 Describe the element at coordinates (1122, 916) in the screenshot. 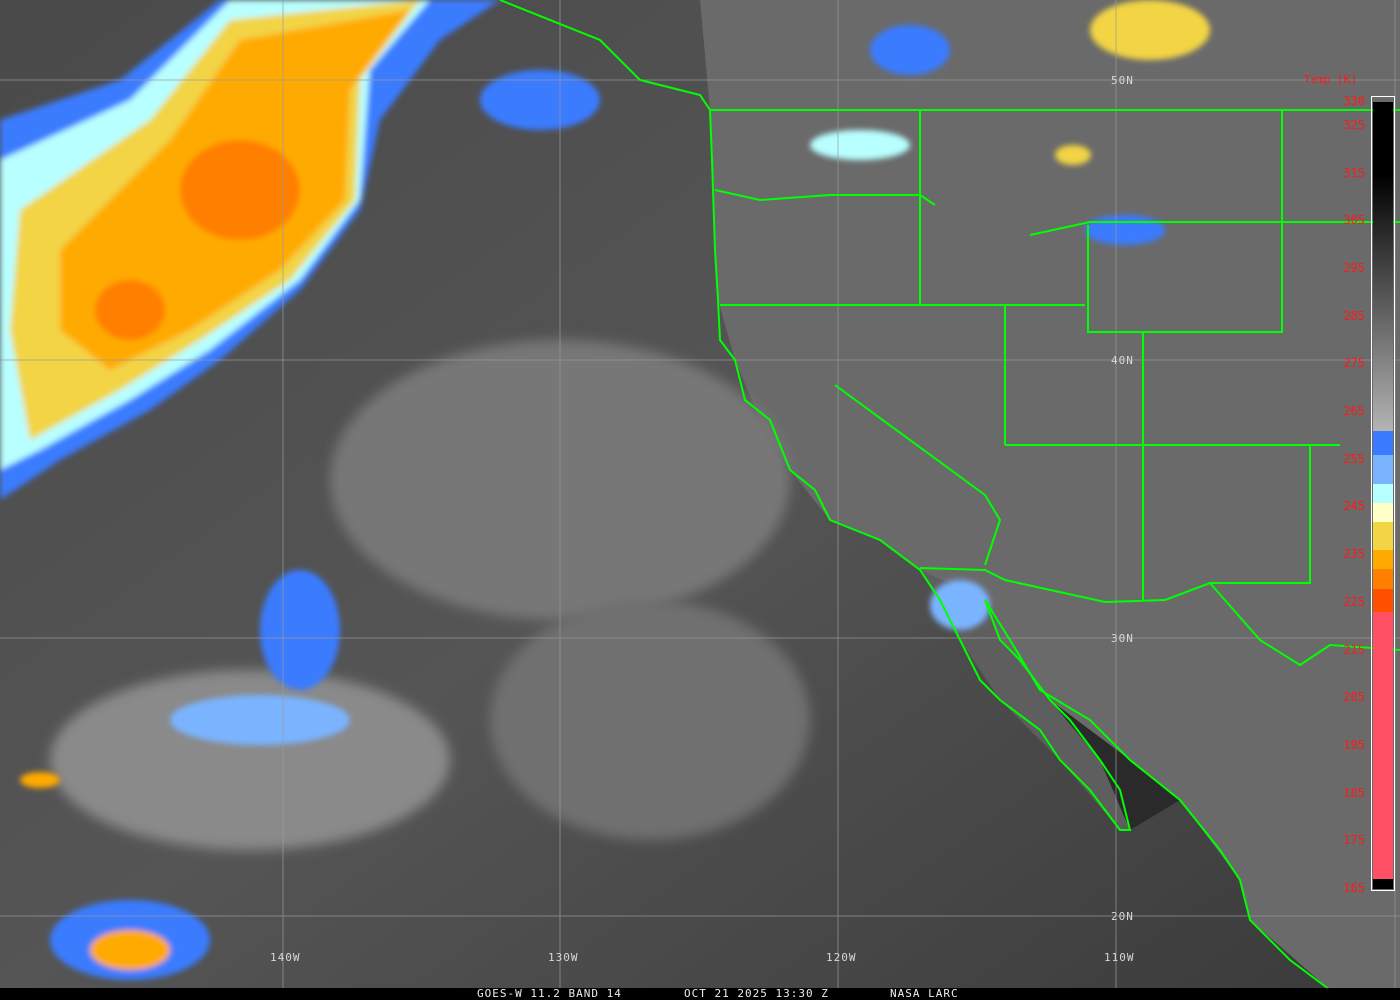

I see `lat-label-20n: 20N` at that location.